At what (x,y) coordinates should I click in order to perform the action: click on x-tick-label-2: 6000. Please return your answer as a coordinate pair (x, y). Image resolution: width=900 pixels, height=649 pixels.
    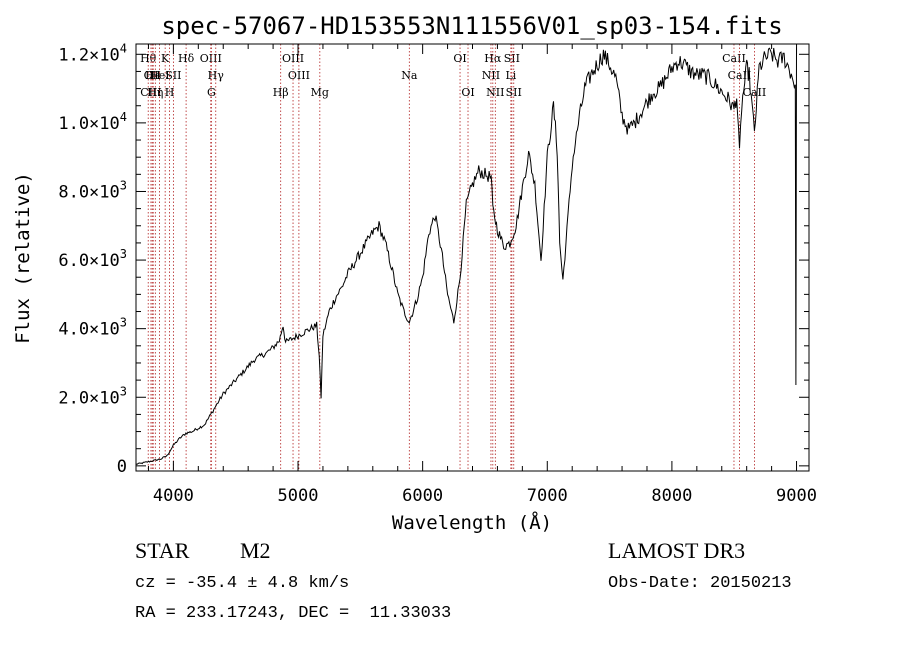
    Looking at the image, I should click on (422, 496).